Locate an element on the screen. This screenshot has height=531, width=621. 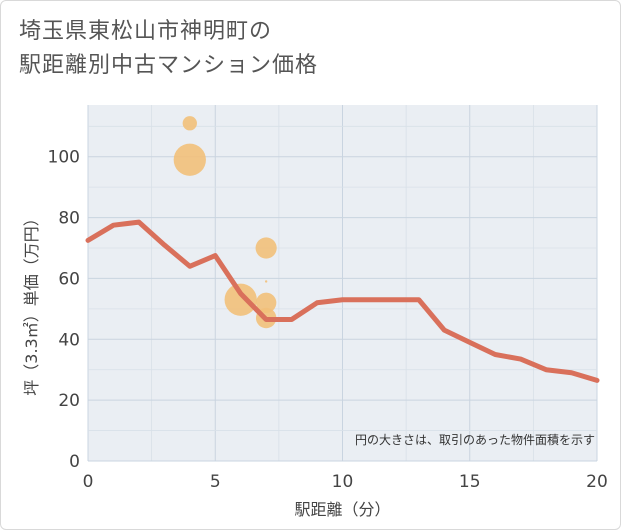
x-tick-labels: 0 5 10 15 20 is located at coordinates (345, 482).